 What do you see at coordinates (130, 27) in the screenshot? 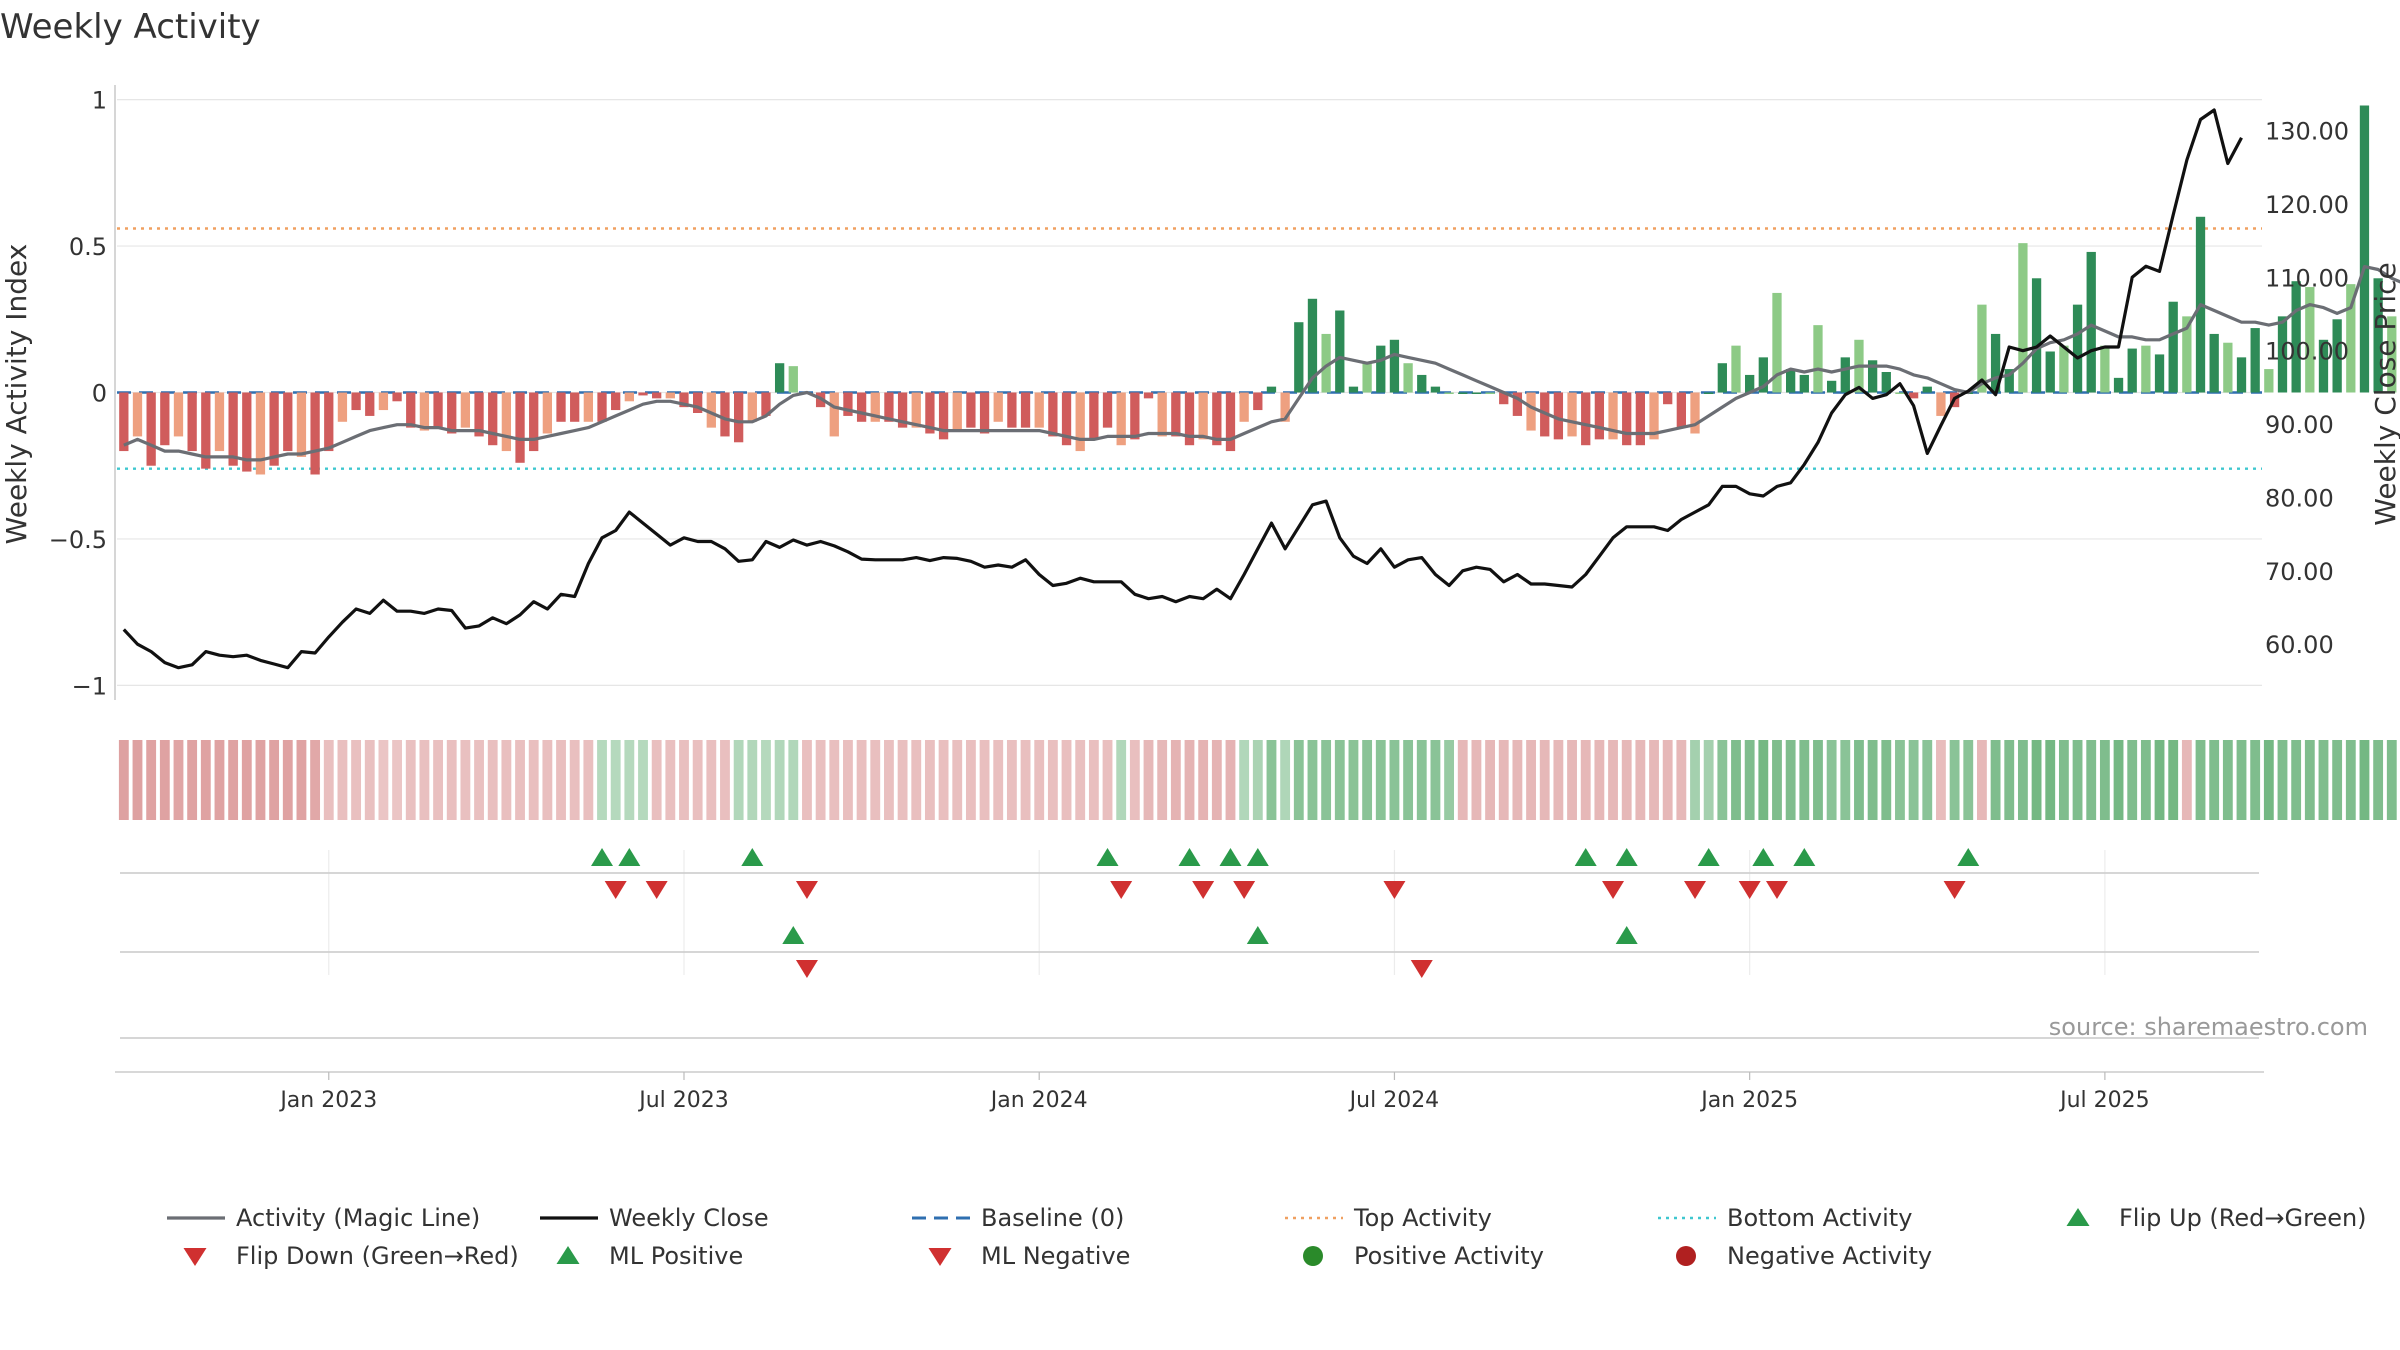
I see `chart-title: Weekly Activity` at bounding box center [130, 27].